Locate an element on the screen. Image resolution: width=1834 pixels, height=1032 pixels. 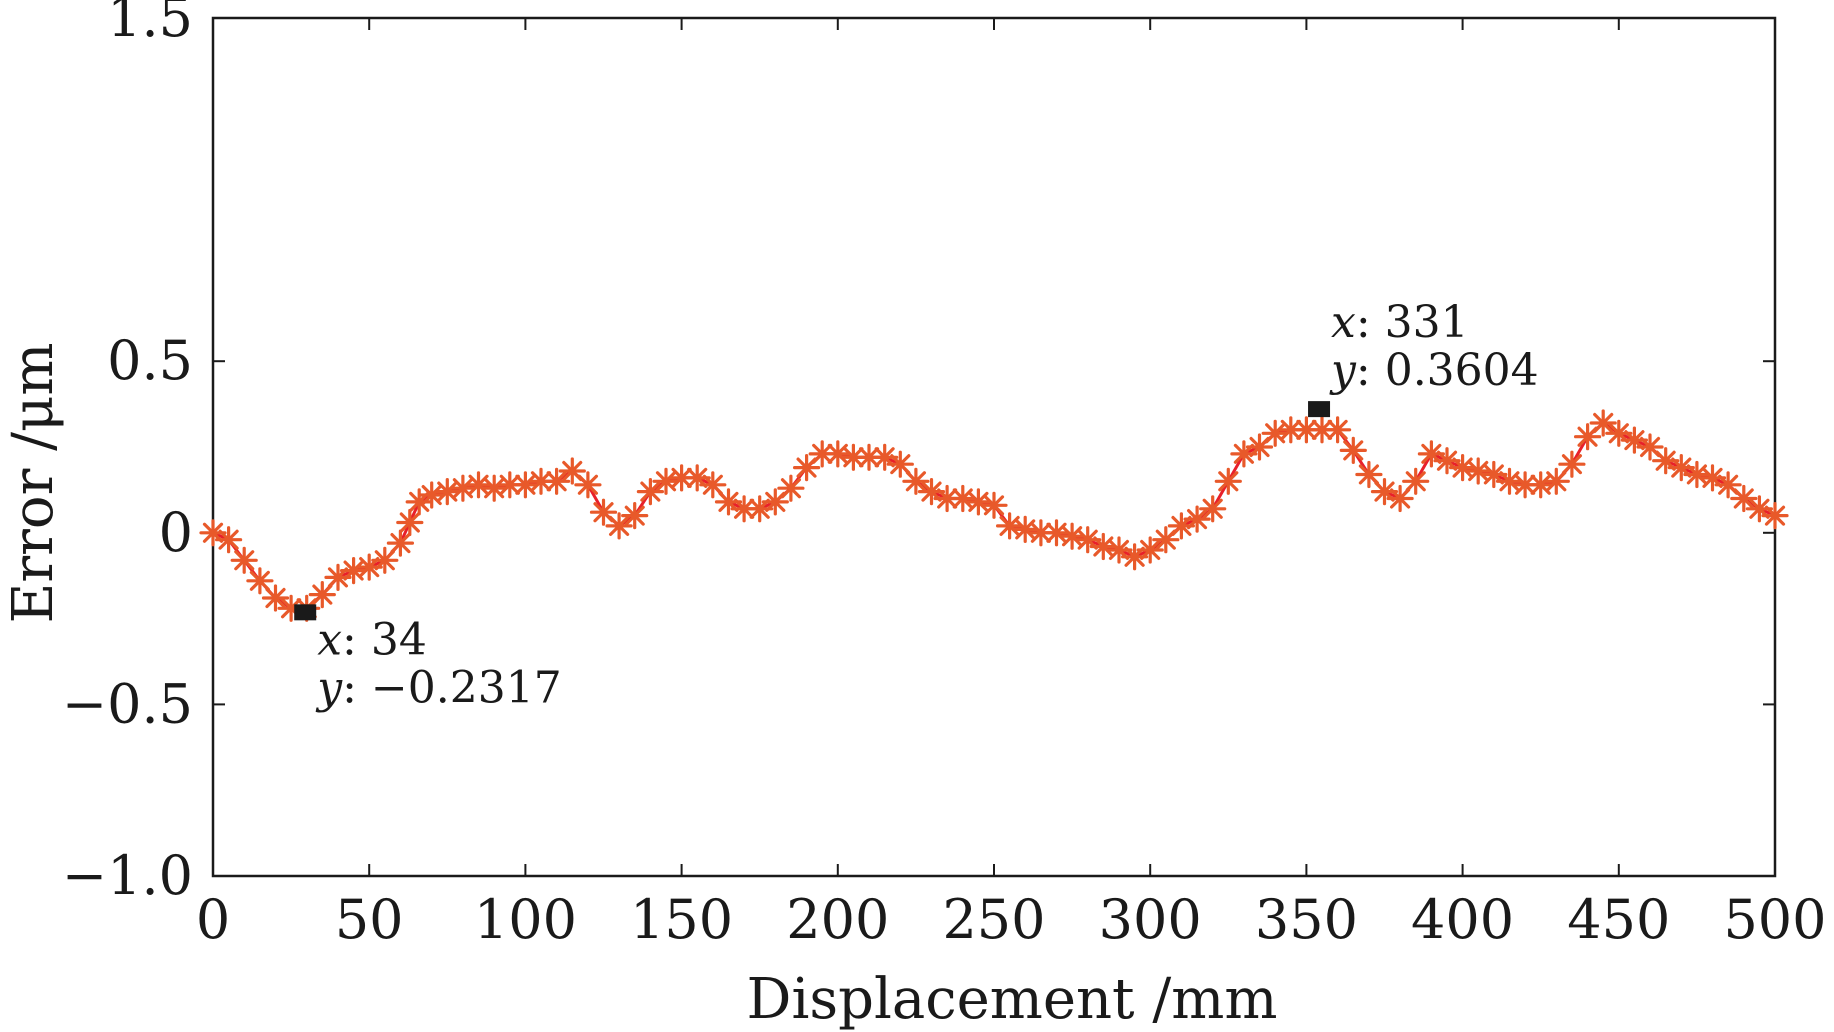
y-tick-label: 0.5 is located at coordinates (150, 360).